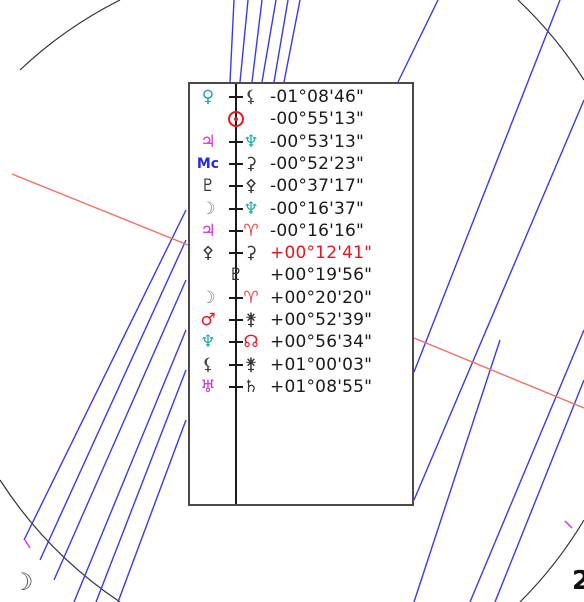 Image resolution: width=584 pixels, height=602 pixels. Describe the element at coordinates (251, 186) in the screenshot. I see `planet-glyph-right: ⚴` at that location.